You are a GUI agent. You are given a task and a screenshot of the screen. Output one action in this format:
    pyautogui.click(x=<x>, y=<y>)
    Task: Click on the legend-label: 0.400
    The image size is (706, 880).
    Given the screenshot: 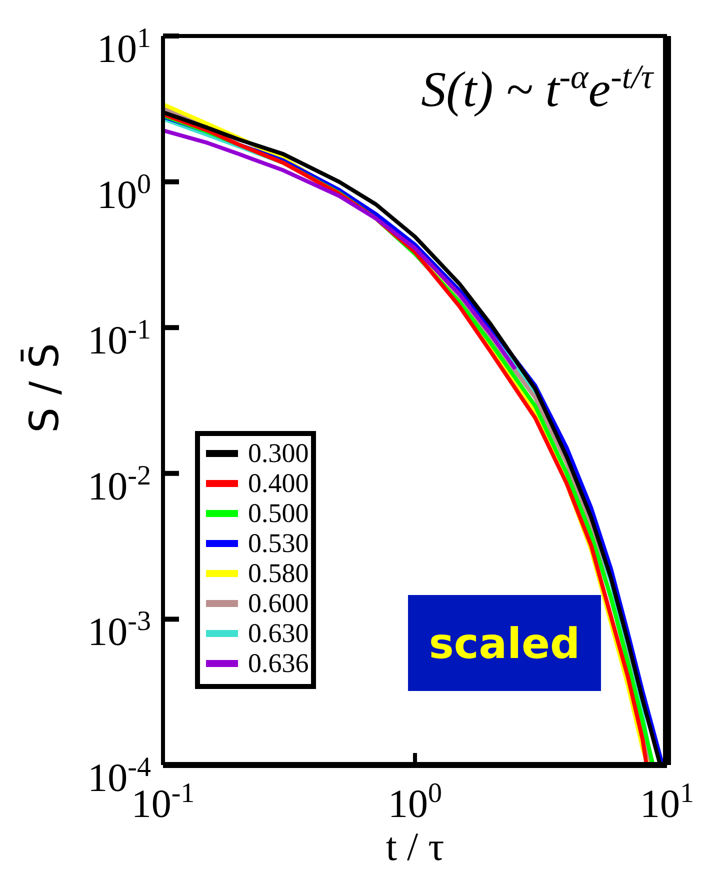 What is the action you would take?
    pyautogui.click(x=278, y=483)
    